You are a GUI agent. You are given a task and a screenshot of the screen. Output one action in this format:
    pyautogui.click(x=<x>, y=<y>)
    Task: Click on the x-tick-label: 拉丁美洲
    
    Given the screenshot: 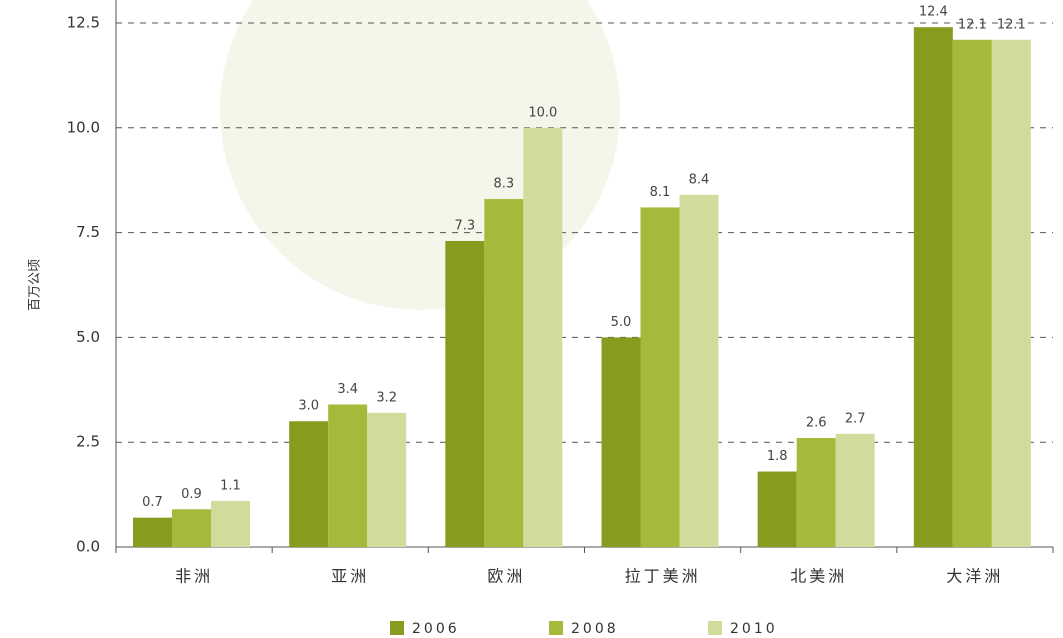 What is the action you would take?
    pyautogui.click(x=663, y=576)
    